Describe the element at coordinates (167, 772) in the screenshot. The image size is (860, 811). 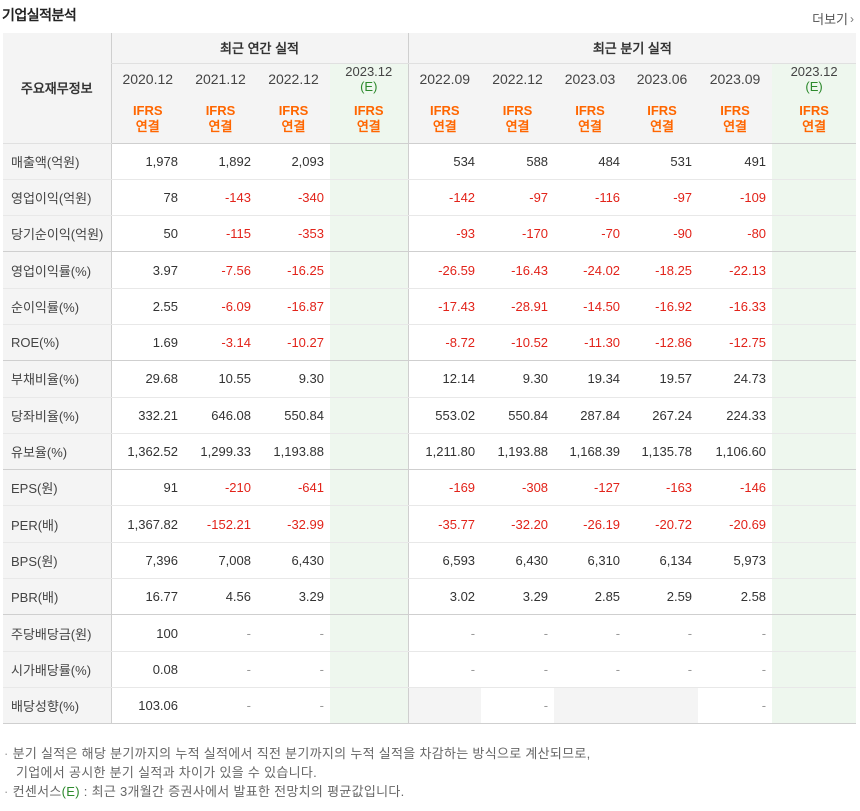
I see `footnote-1-cont: 기업에서 공시한 분기 실적과 차이가 있을 수 있습니다.` at that location.